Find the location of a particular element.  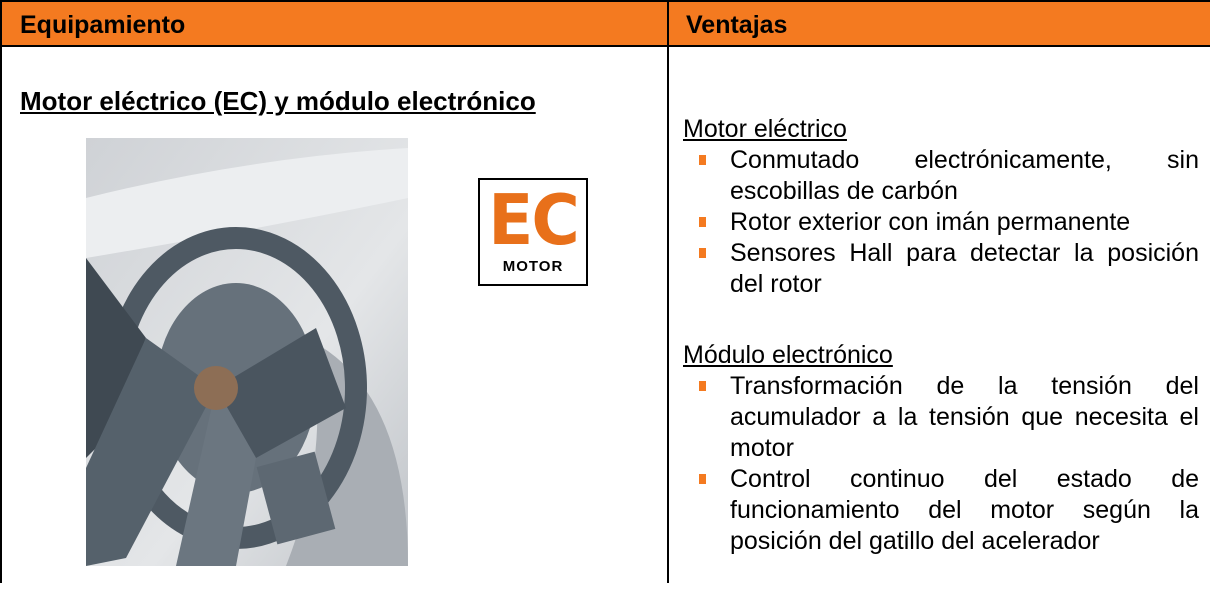

badge-text: EC is located at coordinates (534, 220).